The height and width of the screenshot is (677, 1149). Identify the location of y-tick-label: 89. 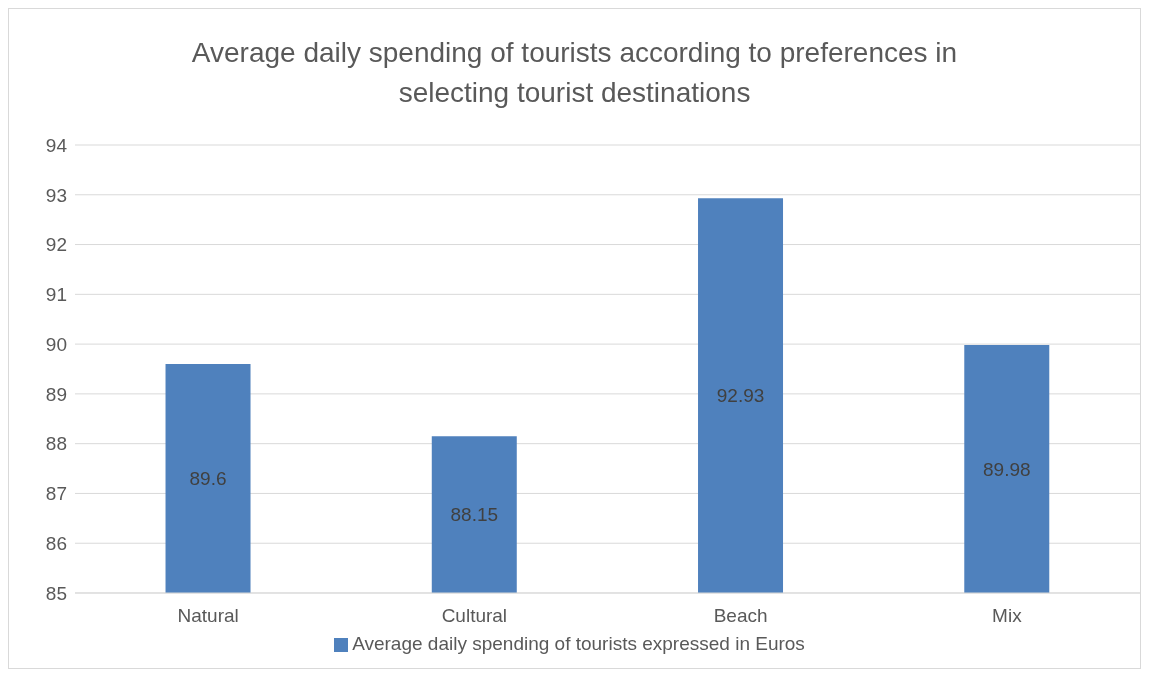
(56, 394).